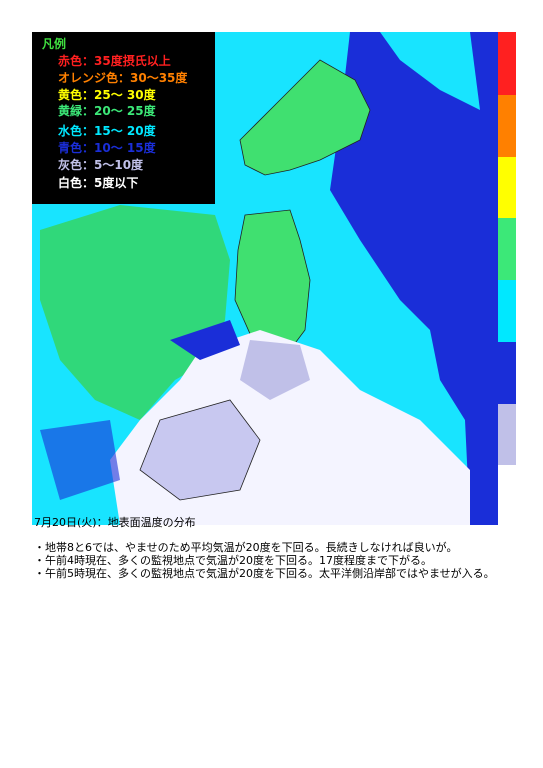 The height and width of the screenshot is (768, 543). What do you see at coordinates (114, 61) in the screenshot?
I see `legend-item: 赤色：35度摂氏以上` at bounding box center [114, 61].